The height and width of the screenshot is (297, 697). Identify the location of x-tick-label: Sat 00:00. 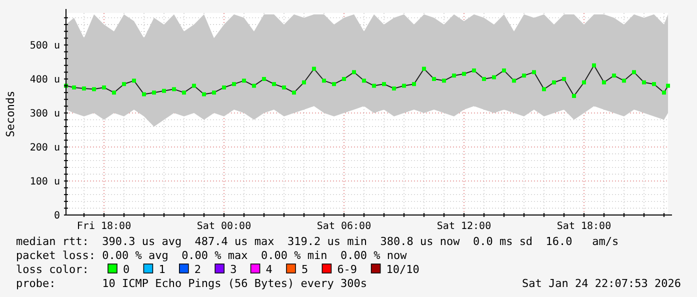
(224, 226).